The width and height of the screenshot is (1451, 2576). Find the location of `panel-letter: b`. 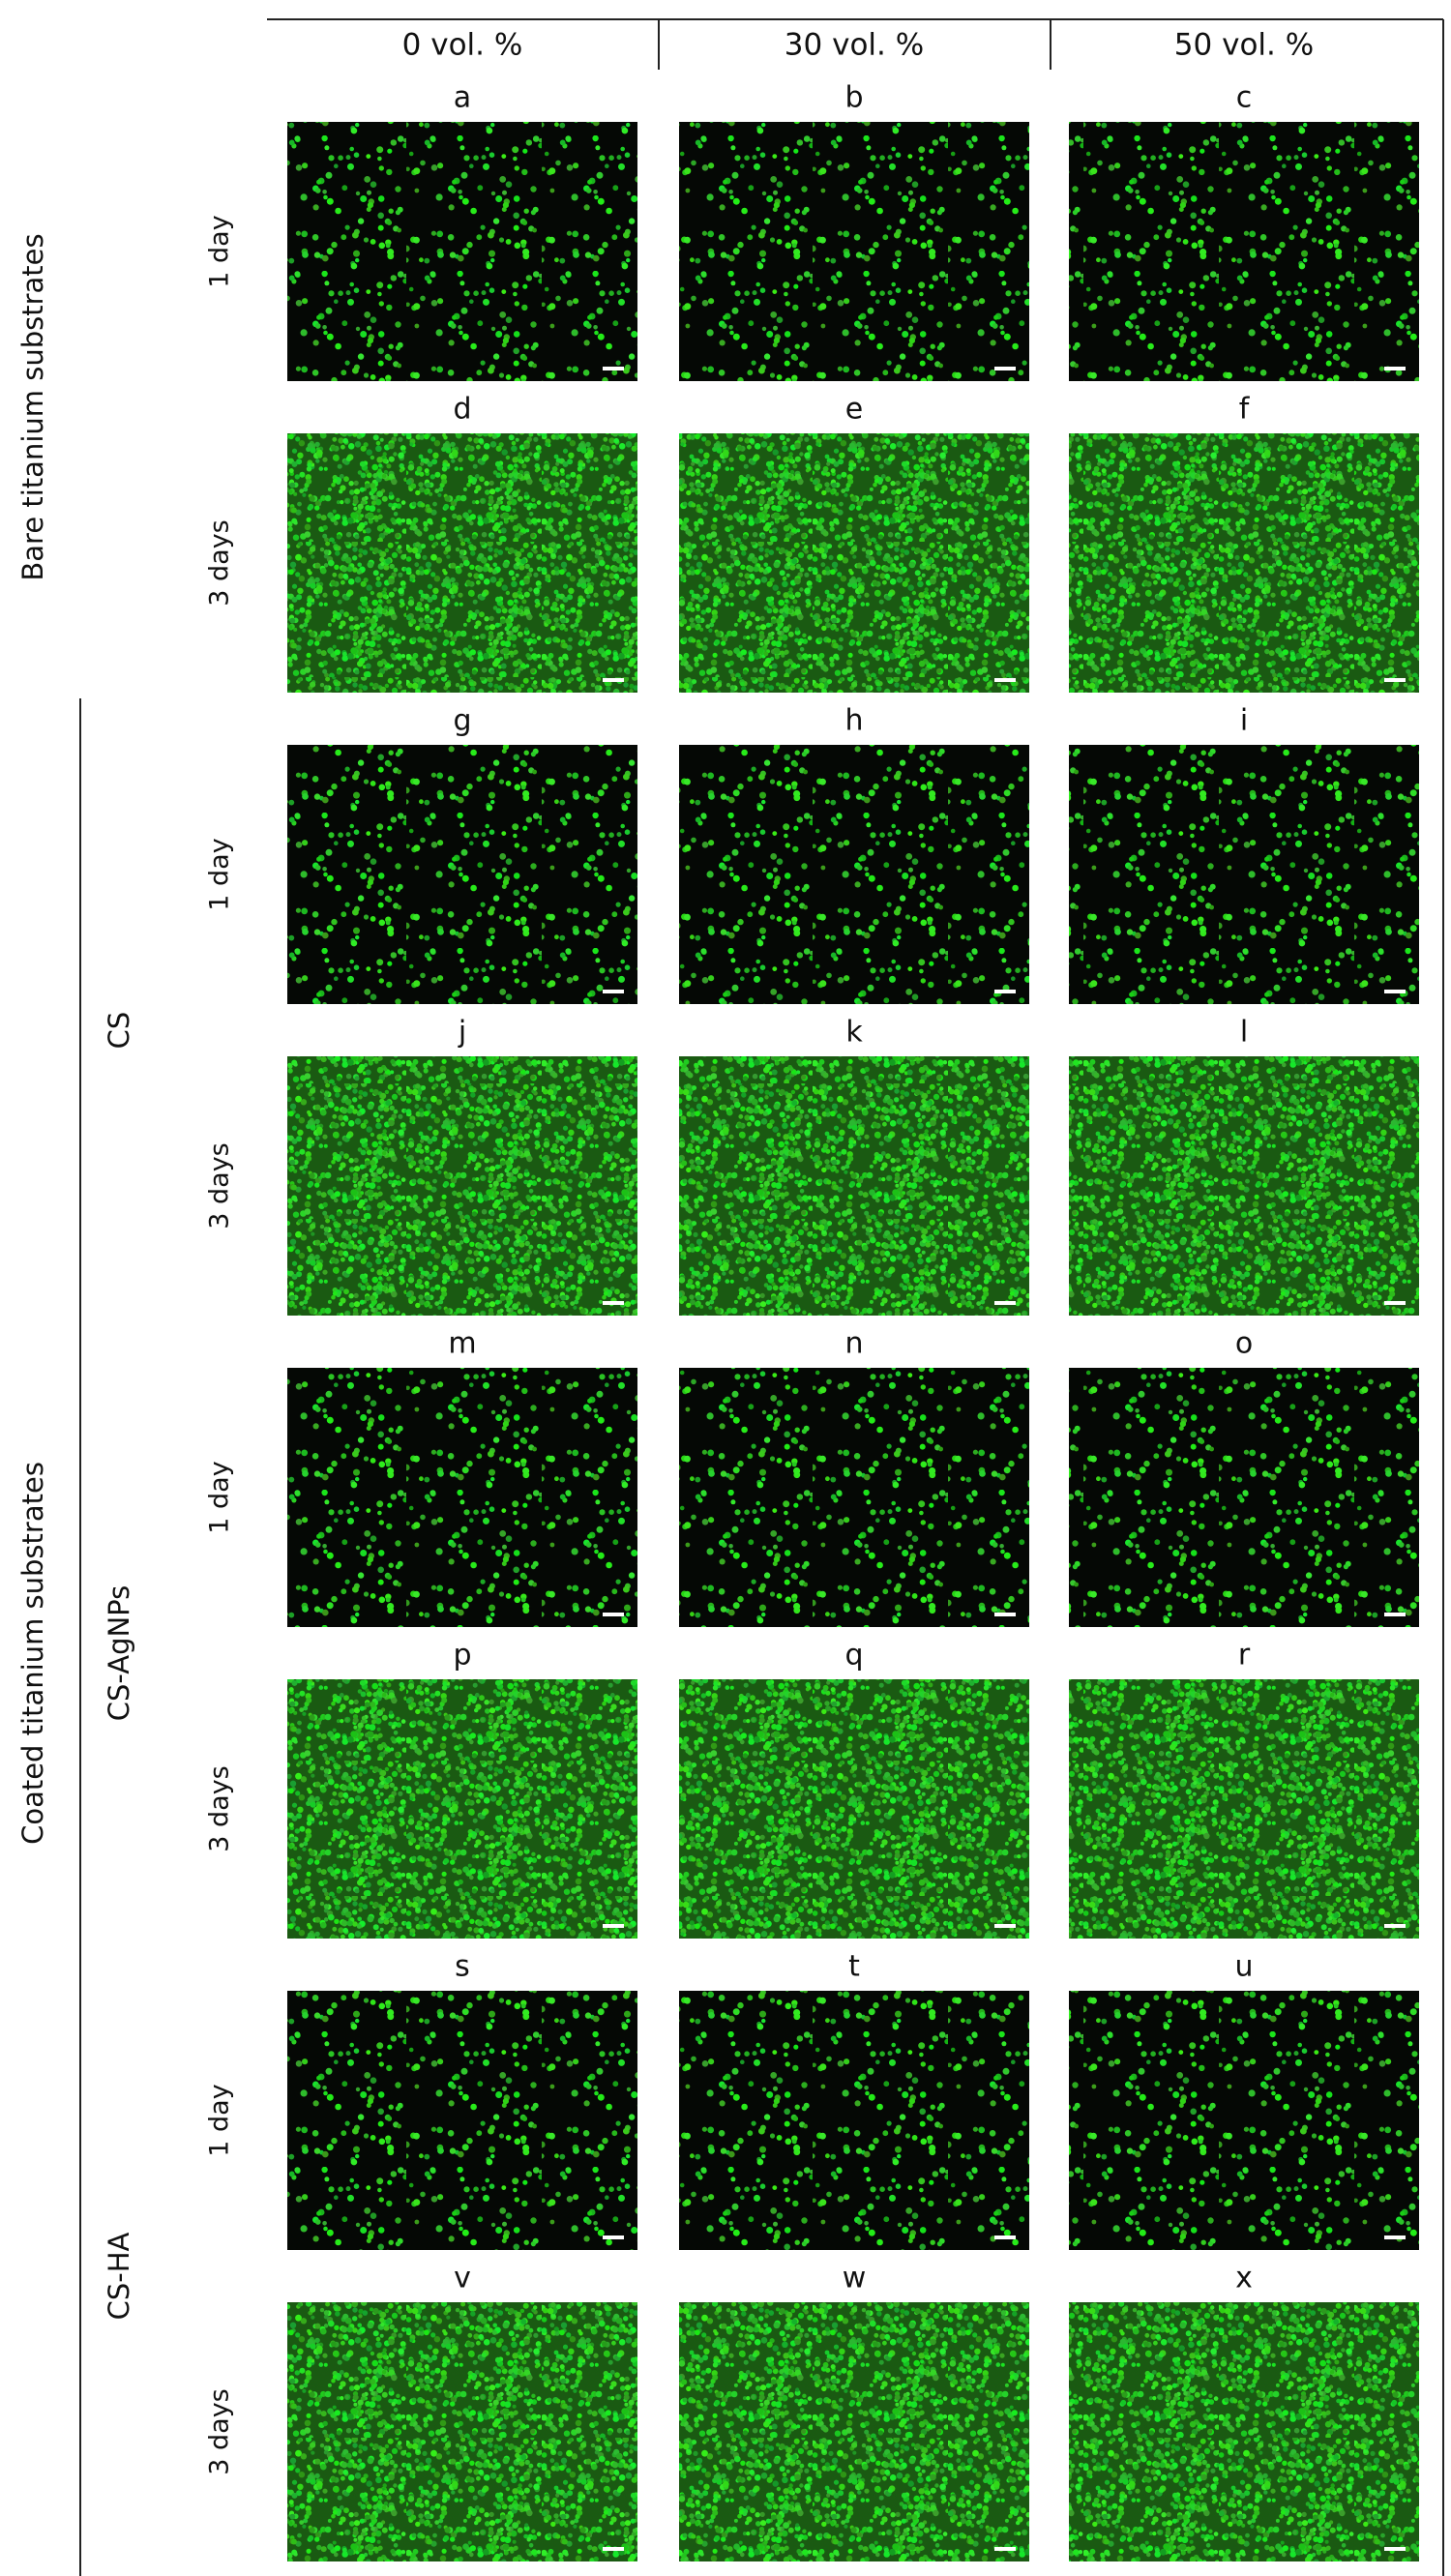

panel-letter: b is located at coordinates (854, 98).